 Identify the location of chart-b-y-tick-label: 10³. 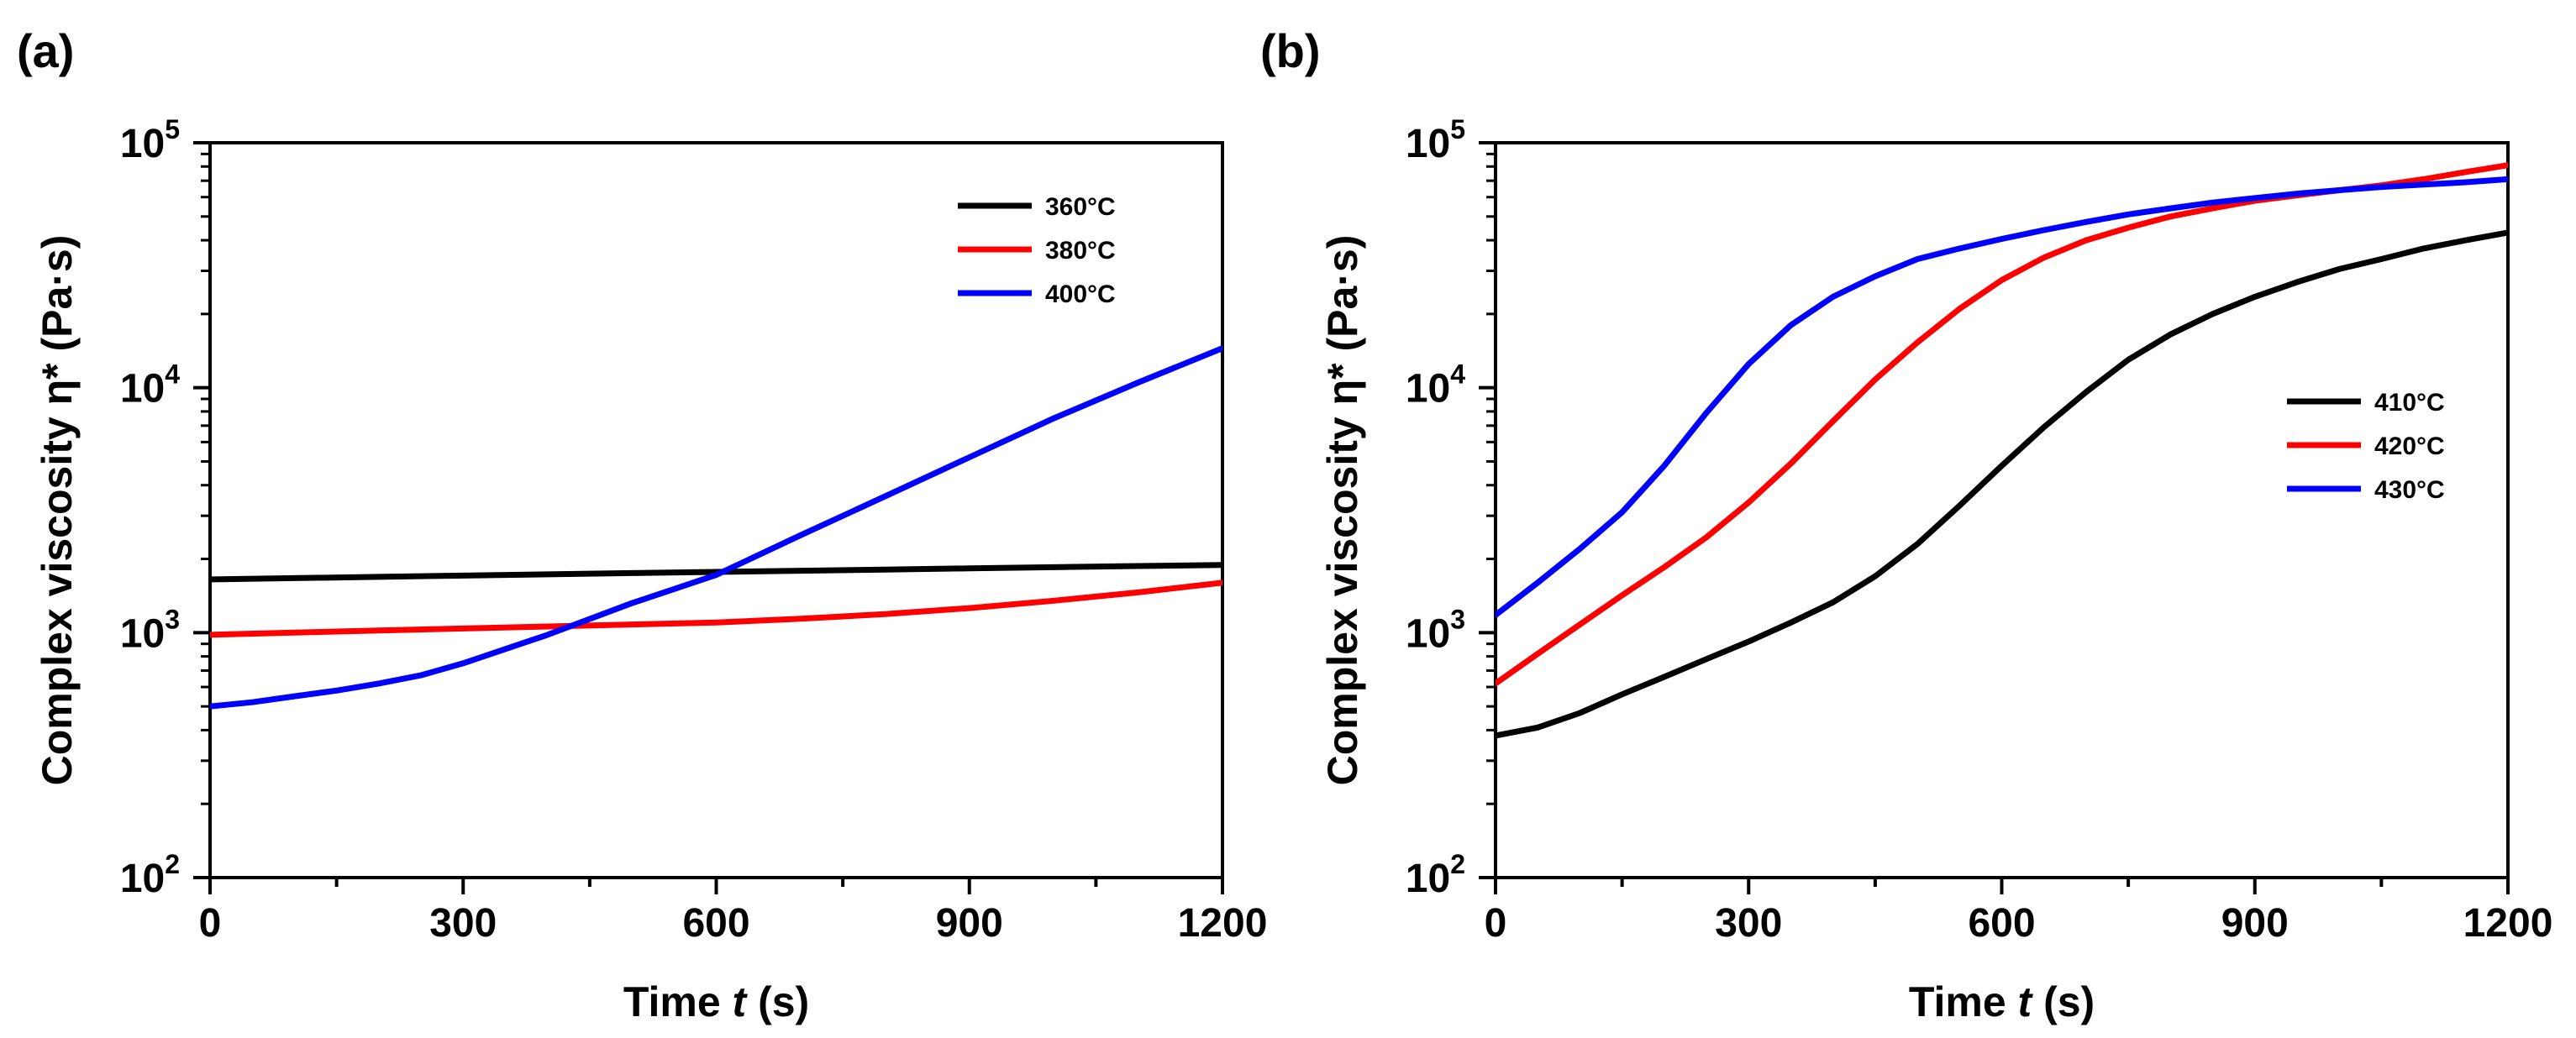
(1435, 630).